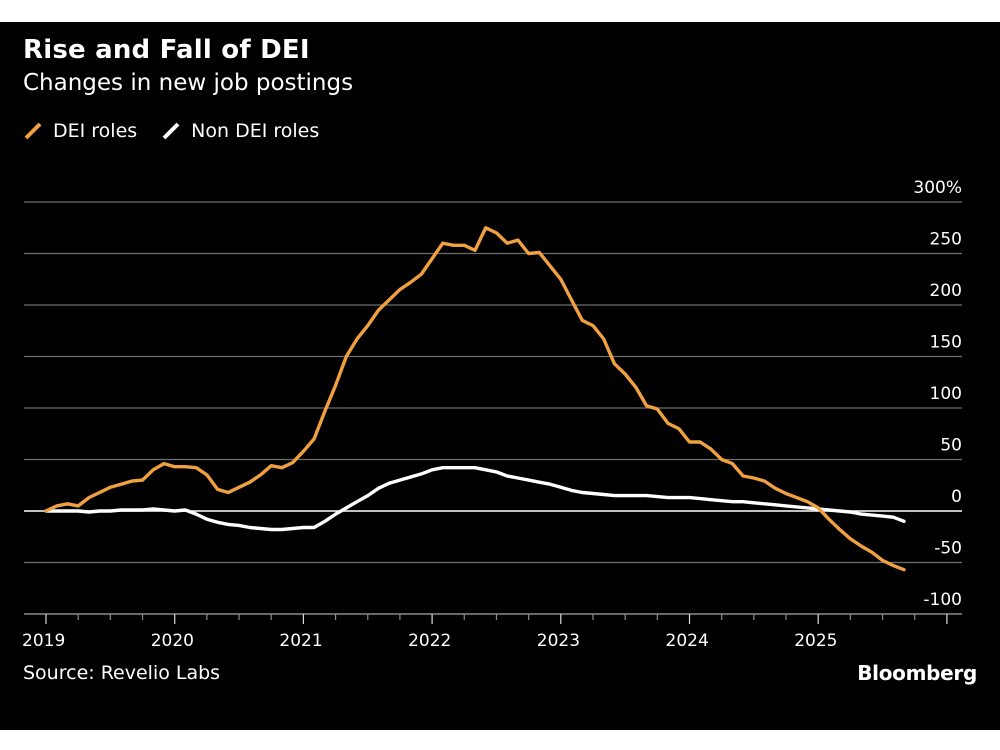 Image resolution: width=1000 pixels, height=750 pixels. Describe the element at coordinates (172, 641) in the screenshot. I see `x-tick-label: 2020` at that location.